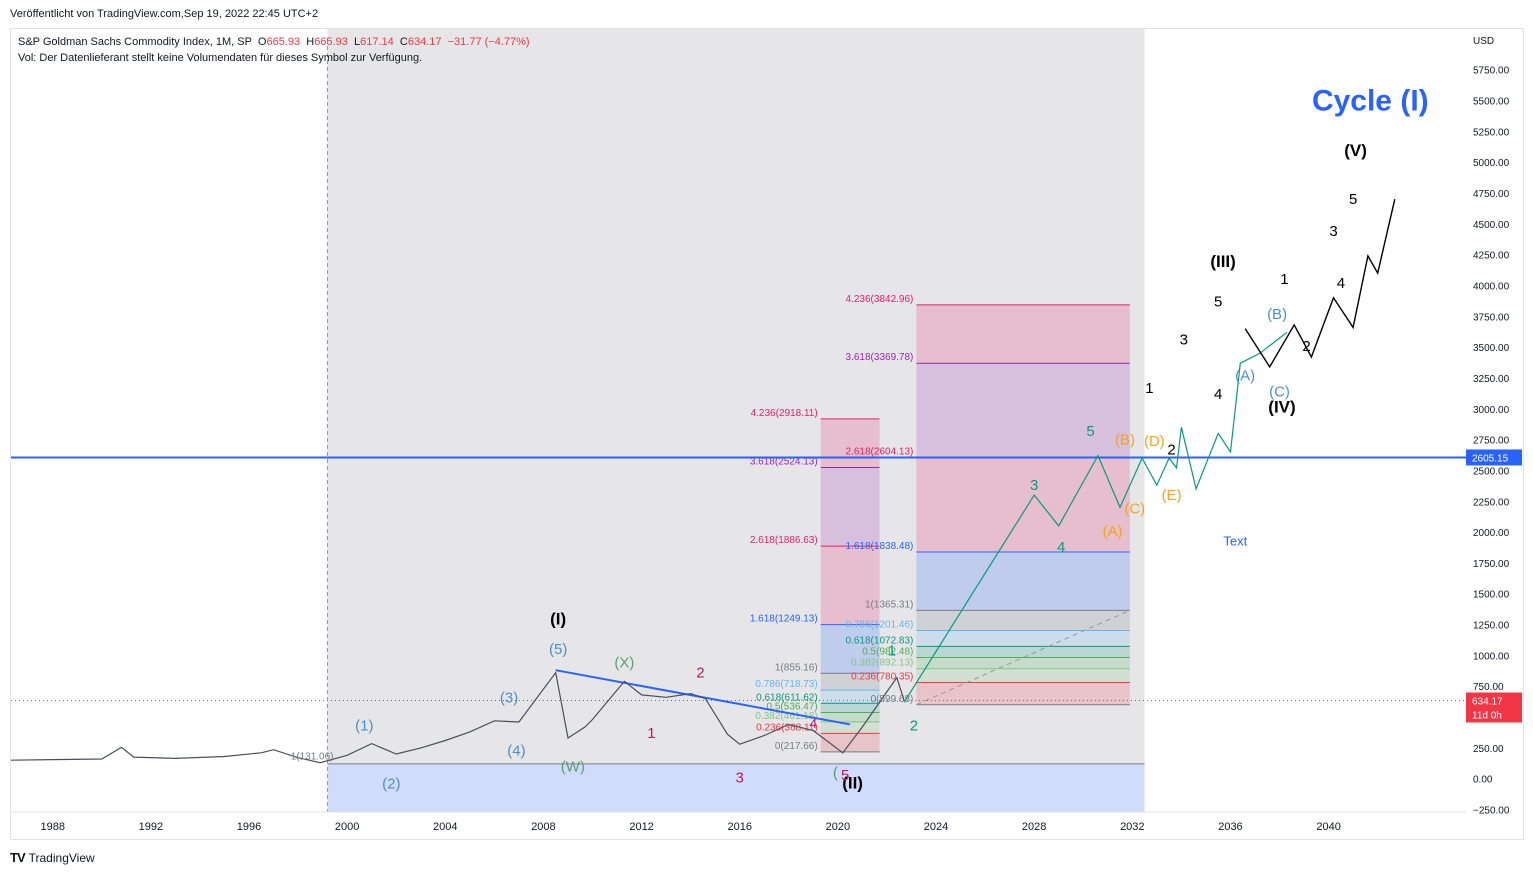  I want to click on low-value: 617.14, so click(377, 42).